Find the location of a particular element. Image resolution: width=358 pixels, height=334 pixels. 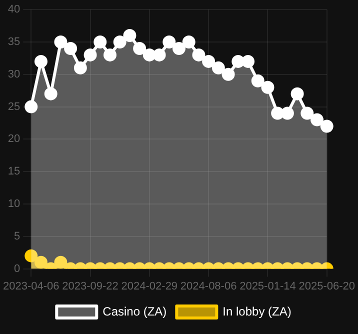

y-tick-label: 35 is located at coordinates (14, 42).